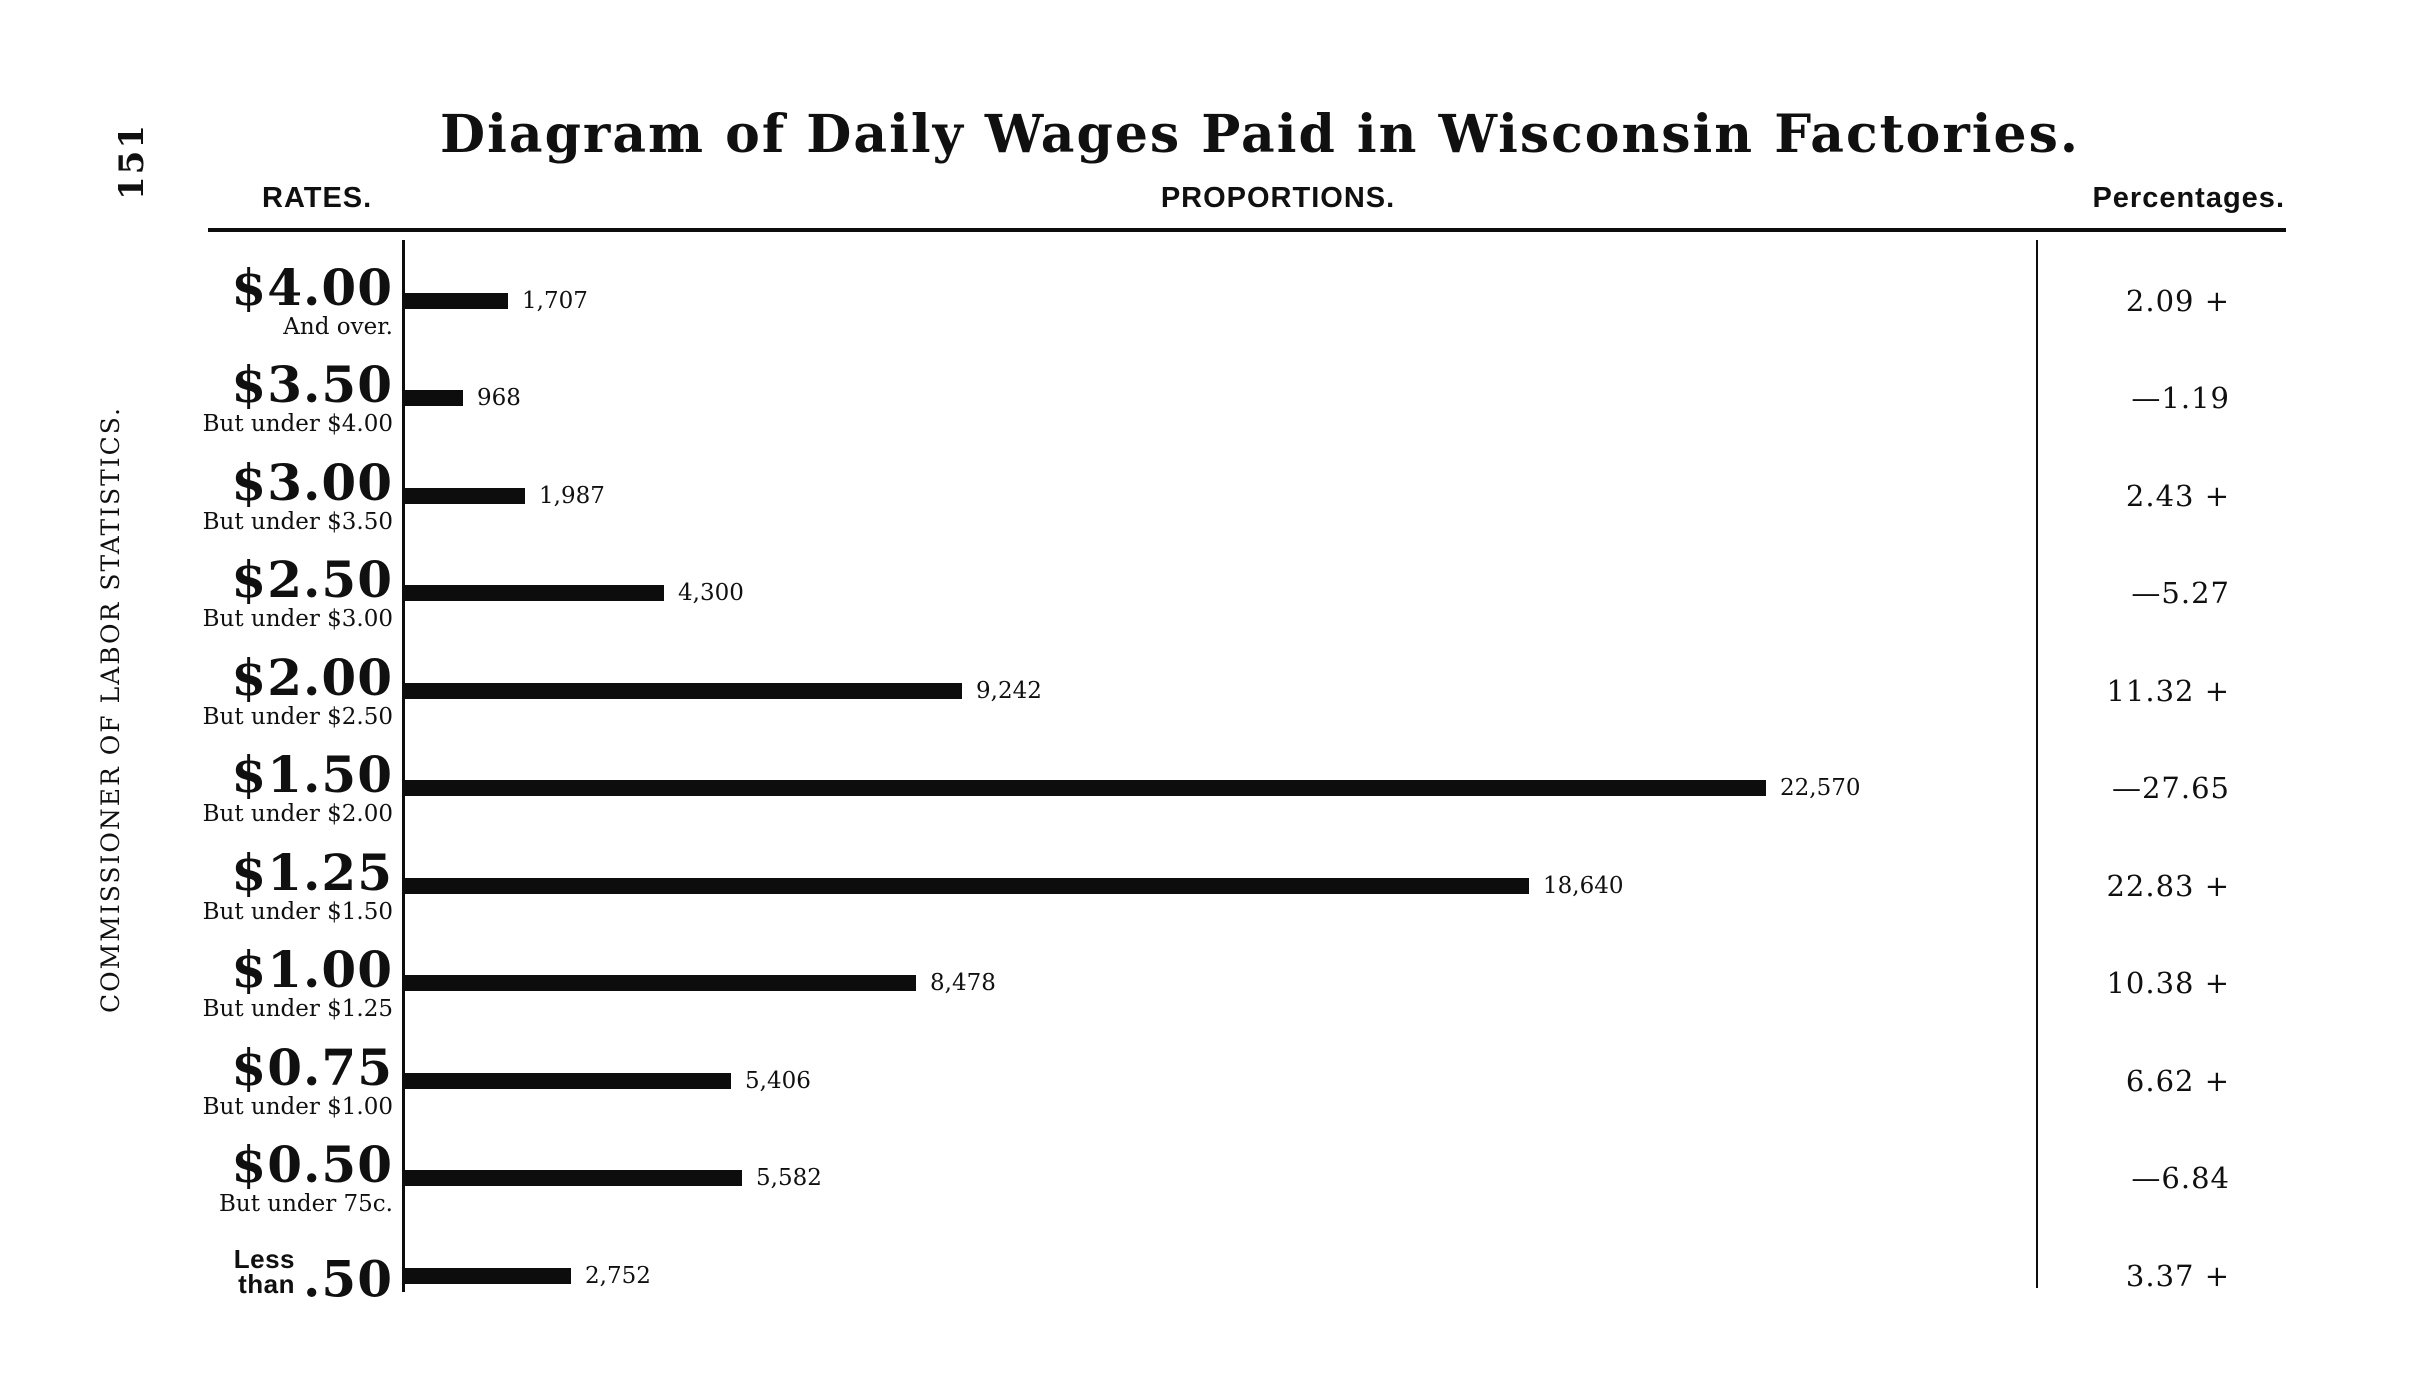  I want to click on rate-sublabel: But under 75c., so click(306, 1204).